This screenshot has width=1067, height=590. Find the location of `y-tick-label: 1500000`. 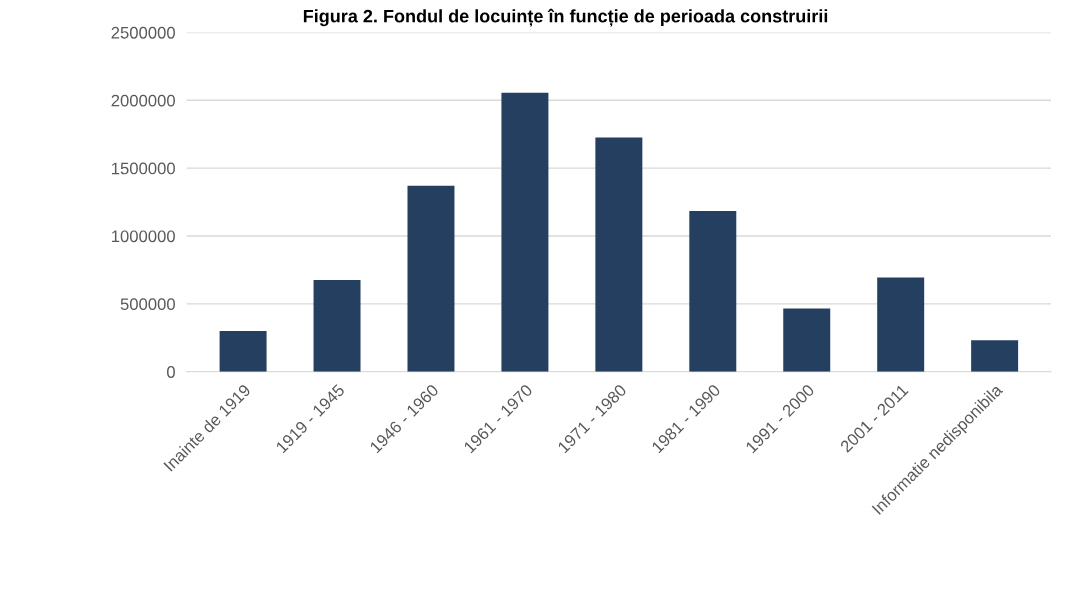

y-tick-label: 1500000 is located at coordinates (143, 168).